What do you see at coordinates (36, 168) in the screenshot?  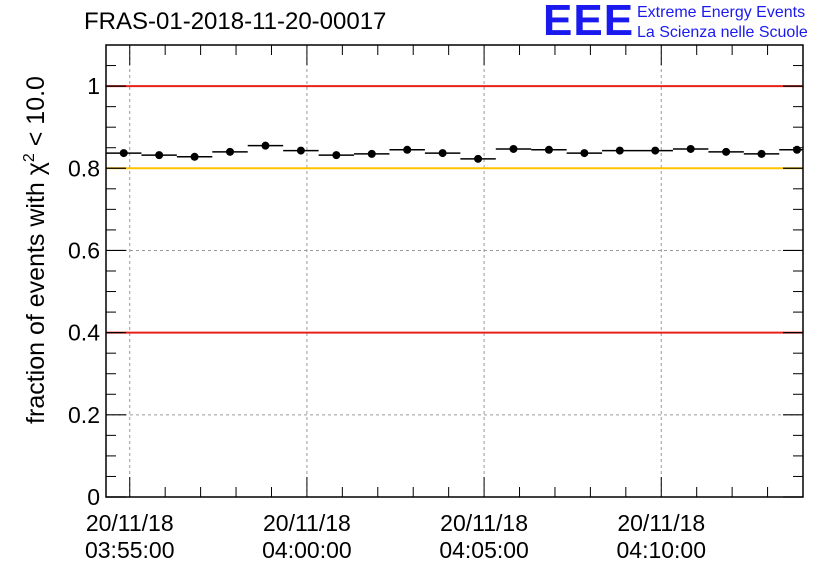 I see `y-axis-label-chi: χ` at bounding box center [36, 168].